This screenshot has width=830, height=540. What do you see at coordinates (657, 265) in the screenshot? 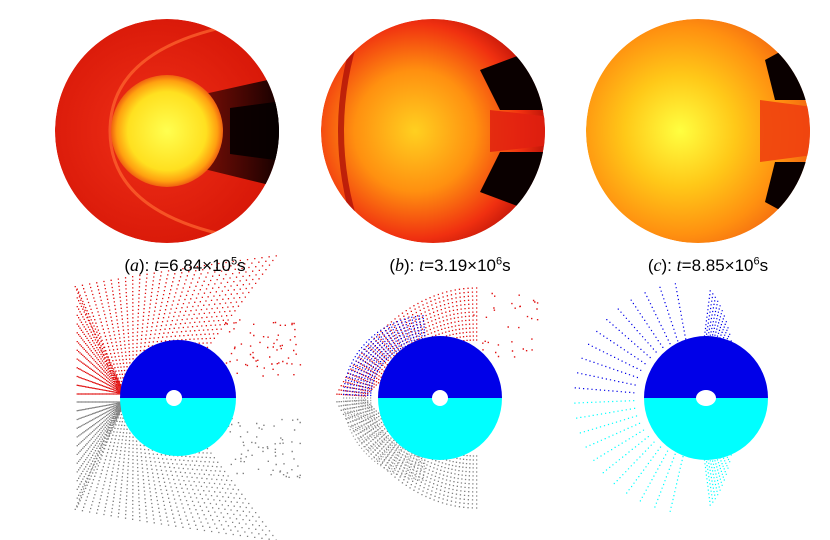
I see `caption-c-letter: c` at bounding box center [657, 265].